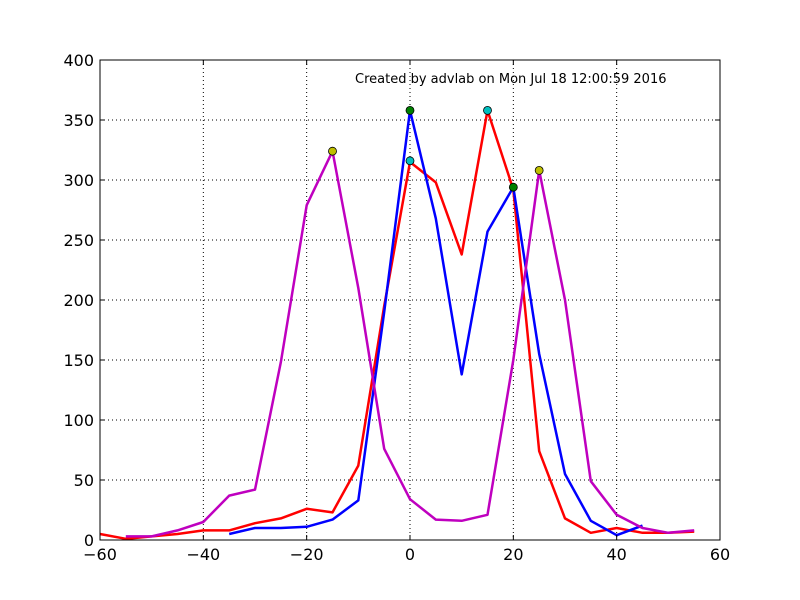 This screenshot has width=800, height=600. What do you see at coordinates (513, 554) in the screenshot?
I see `x-tick-label: 20` at bounding box center [513, 554].